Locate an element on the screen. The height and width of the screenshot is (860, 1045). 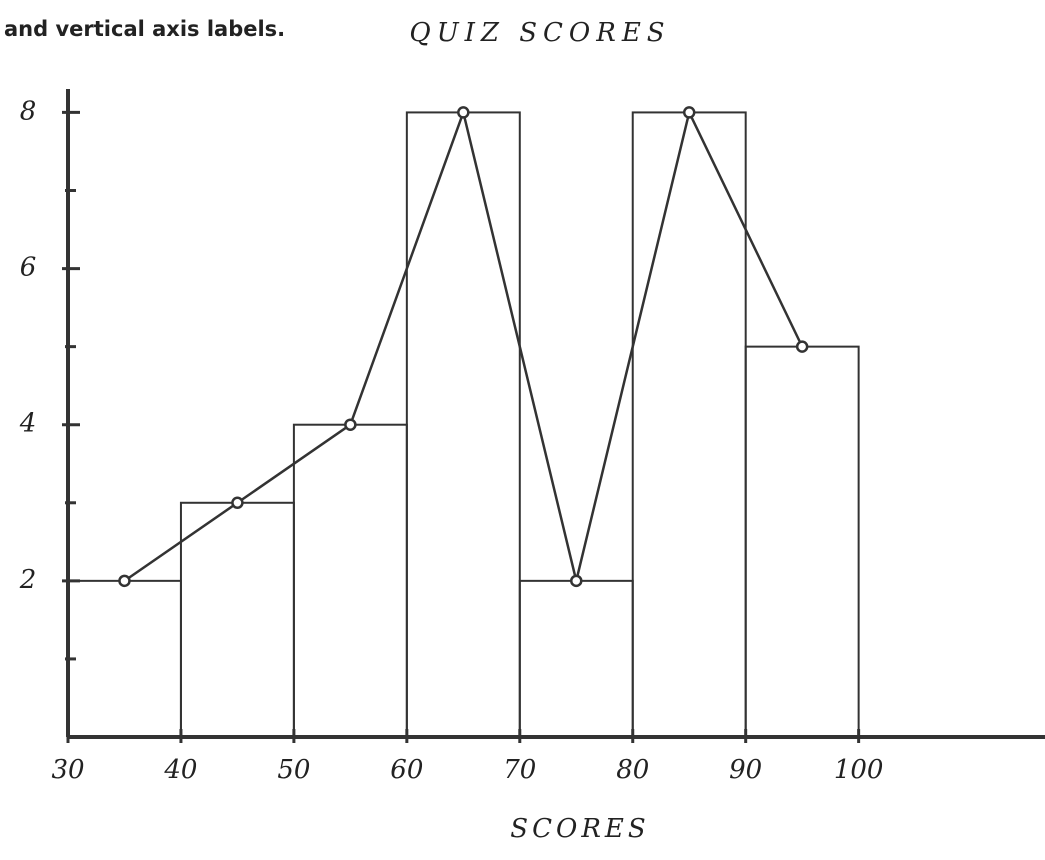
y-tick-label: 8 is located at coordinates (28, 111).